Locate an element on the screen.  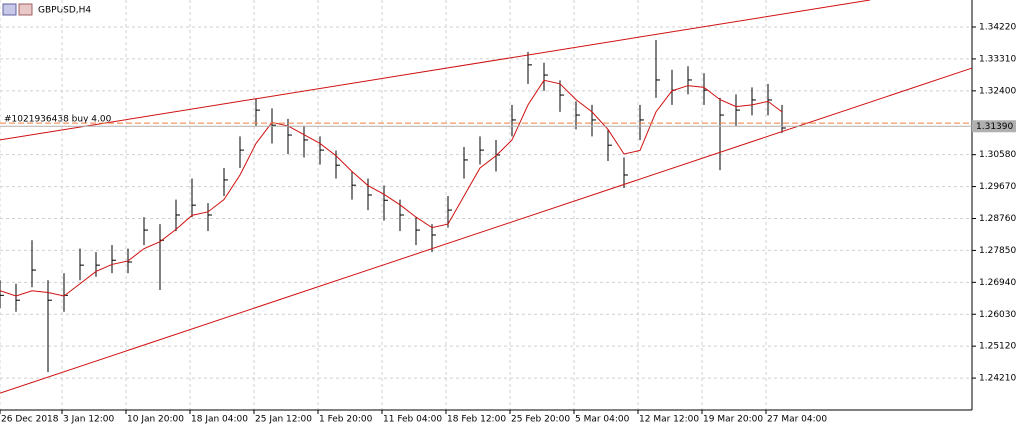
x-tick-label: 5 Mar 04:00 is located at coordinates (602, 420).